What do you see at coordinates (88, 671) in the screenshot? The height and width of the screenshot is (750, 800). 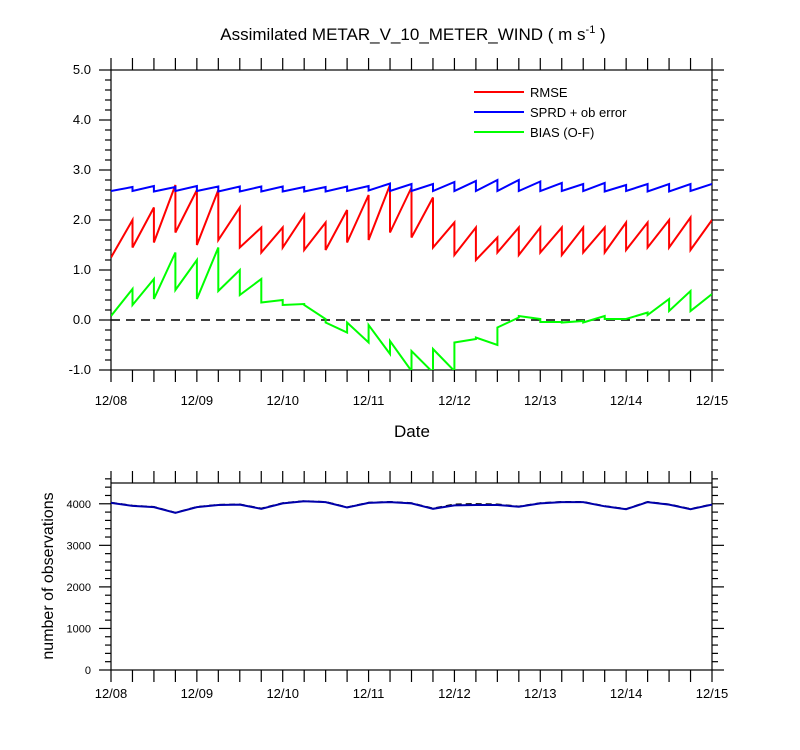 I see `bottom-y-tick-label: 0` at bounding box center [88, 671].